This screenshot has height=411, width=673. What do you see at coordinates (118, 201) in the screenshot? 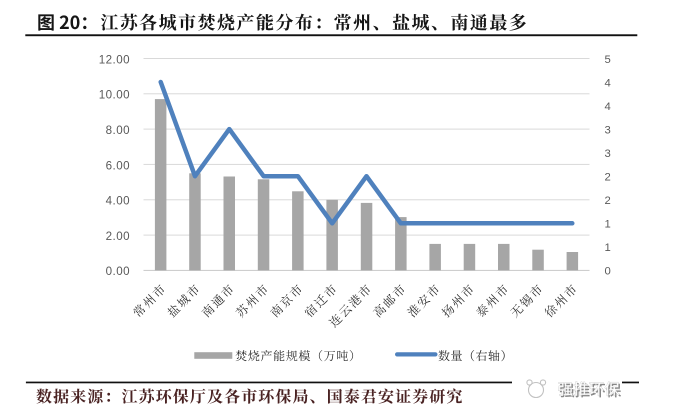
I see `svg-text: 4.00` at bounding box center [118, 201].